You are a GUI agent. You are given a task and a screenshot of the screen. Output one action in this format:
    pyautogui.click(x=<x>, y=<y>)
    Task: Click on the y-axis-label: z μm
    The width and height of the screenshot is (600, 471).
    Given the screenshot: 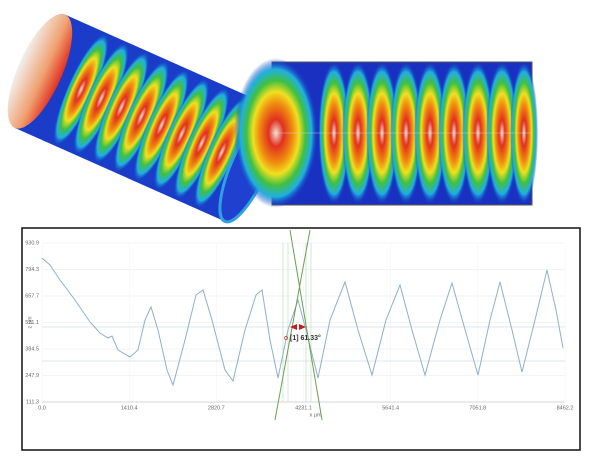 What is the action you would take?
    pyautogui.click(x=30, y=322)
    